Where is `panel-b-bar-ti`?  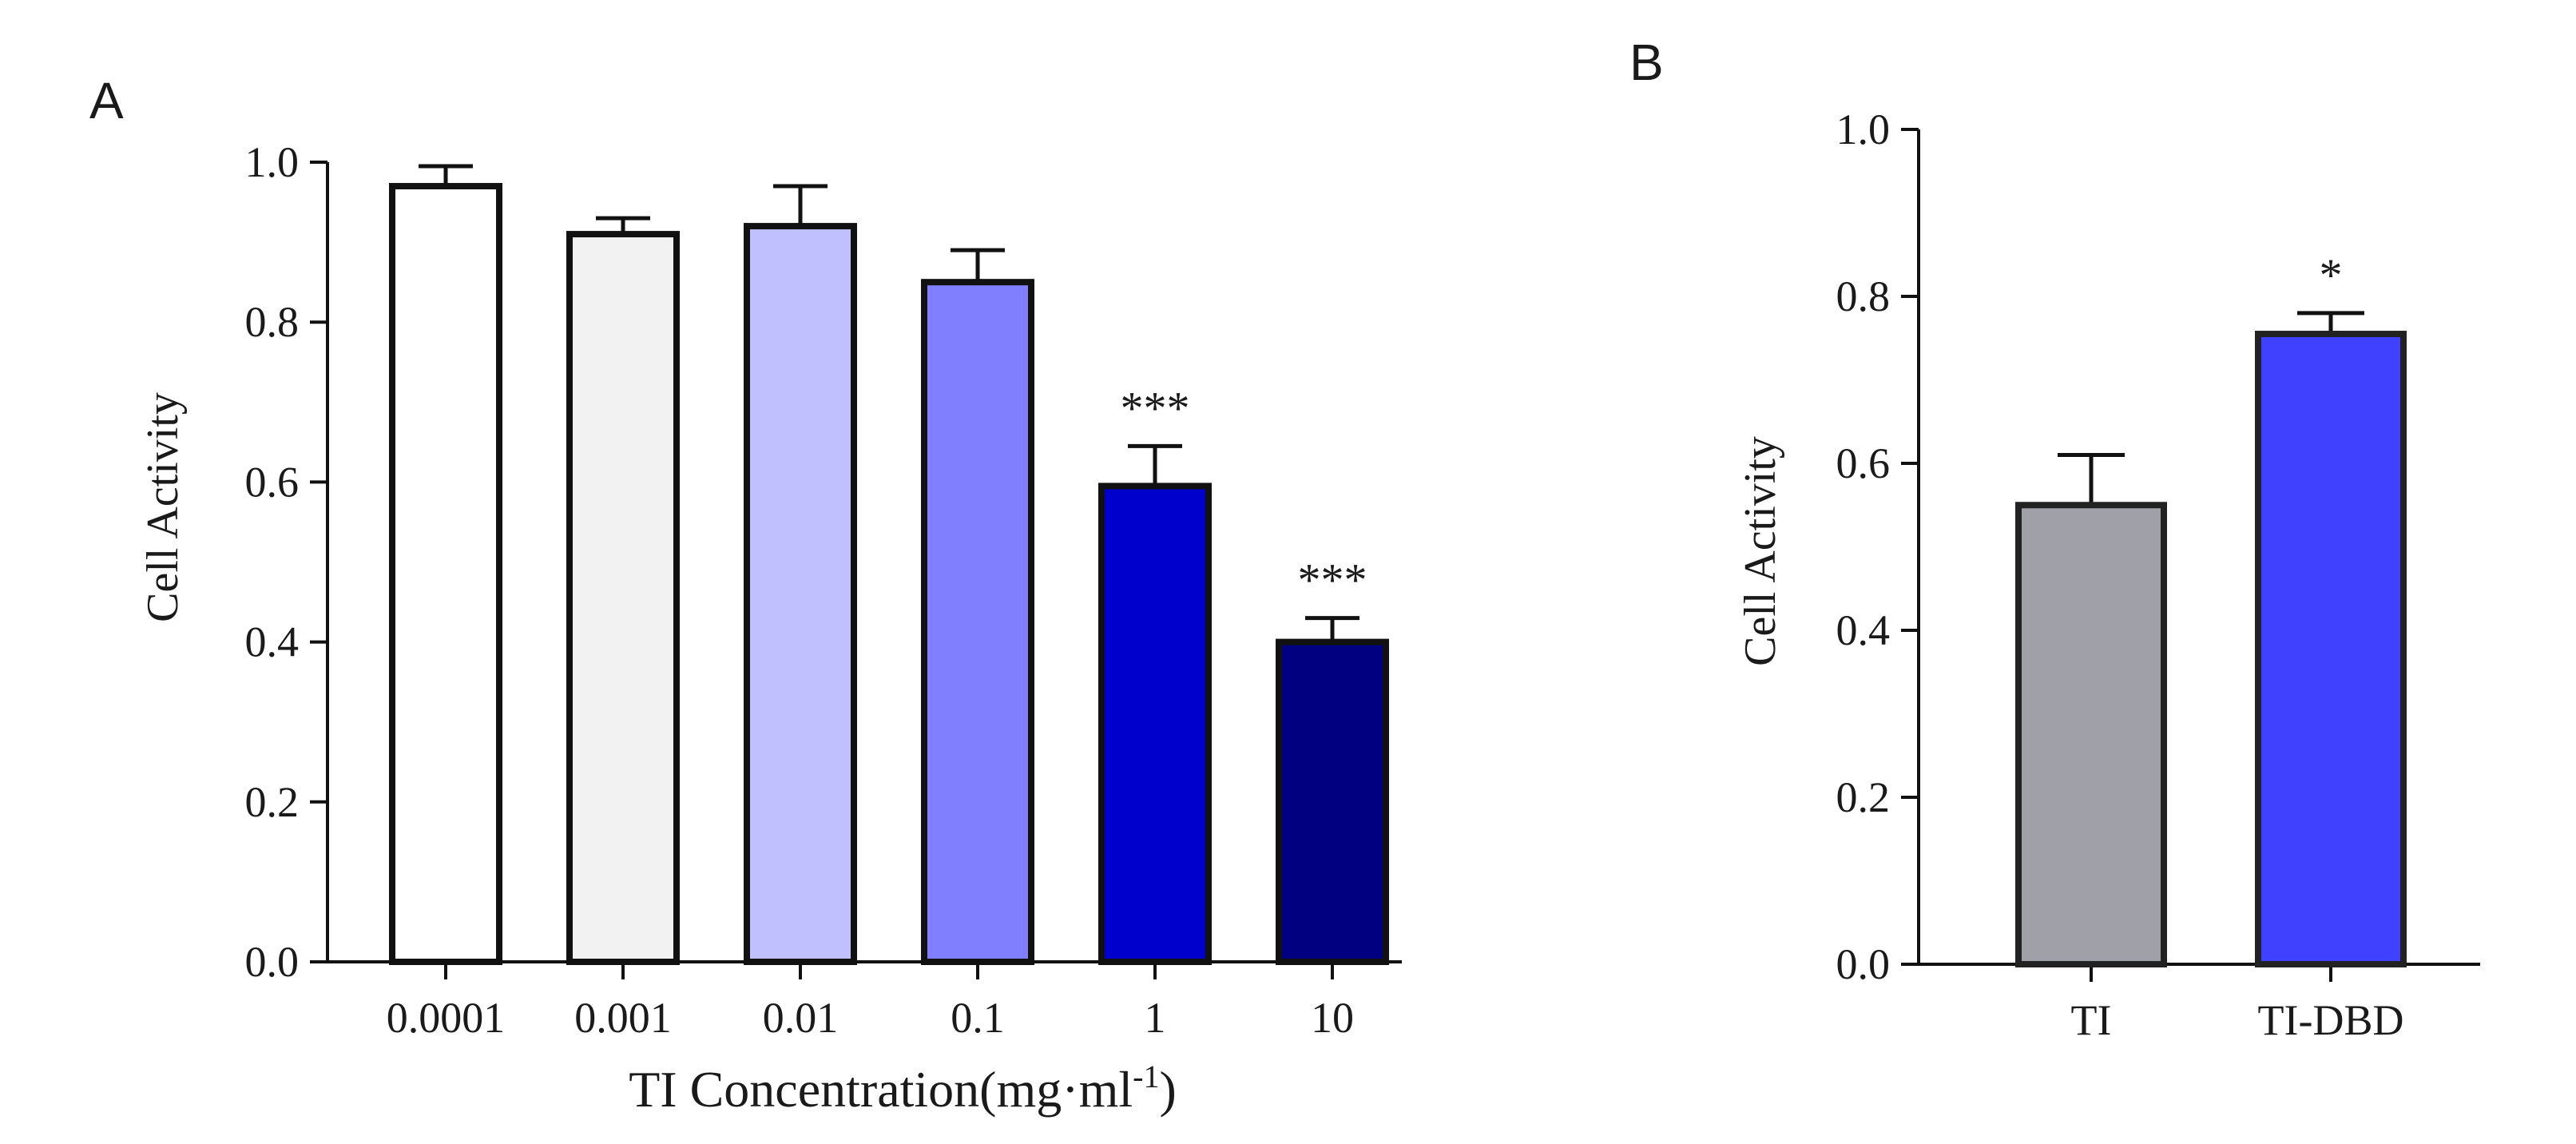 panel-b-bar-ti is located at coordinates (2091, 734).